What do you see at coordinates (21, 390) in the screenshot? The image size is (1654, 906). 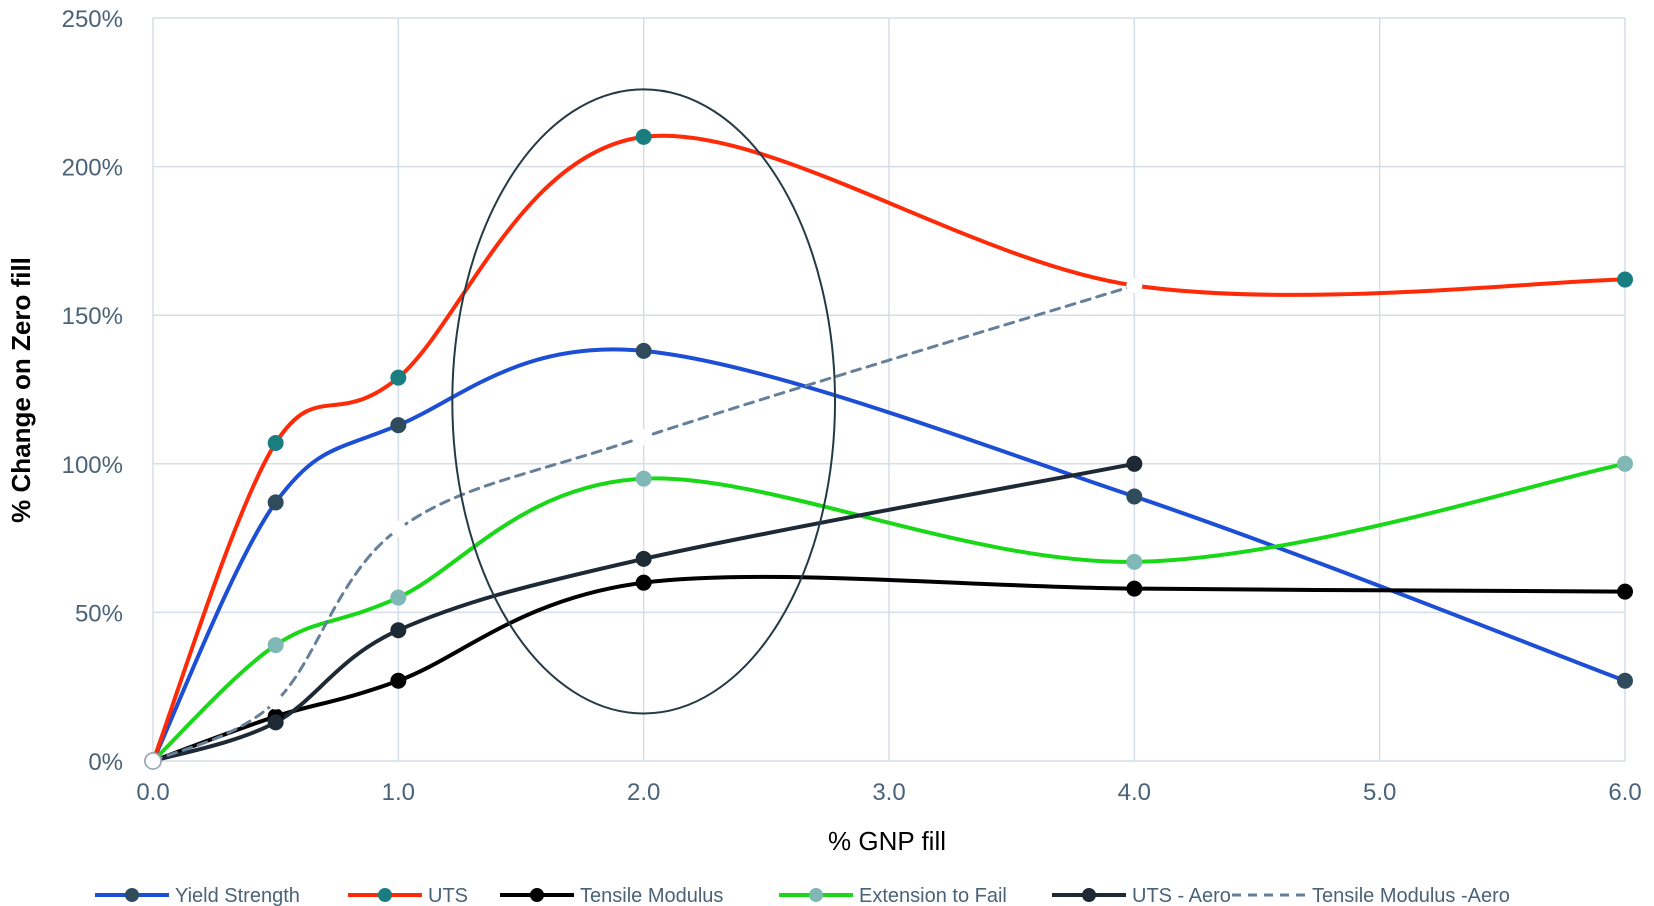 I see `y-axis-title: % Change on Zero fill` at bounding box center [21, 390].